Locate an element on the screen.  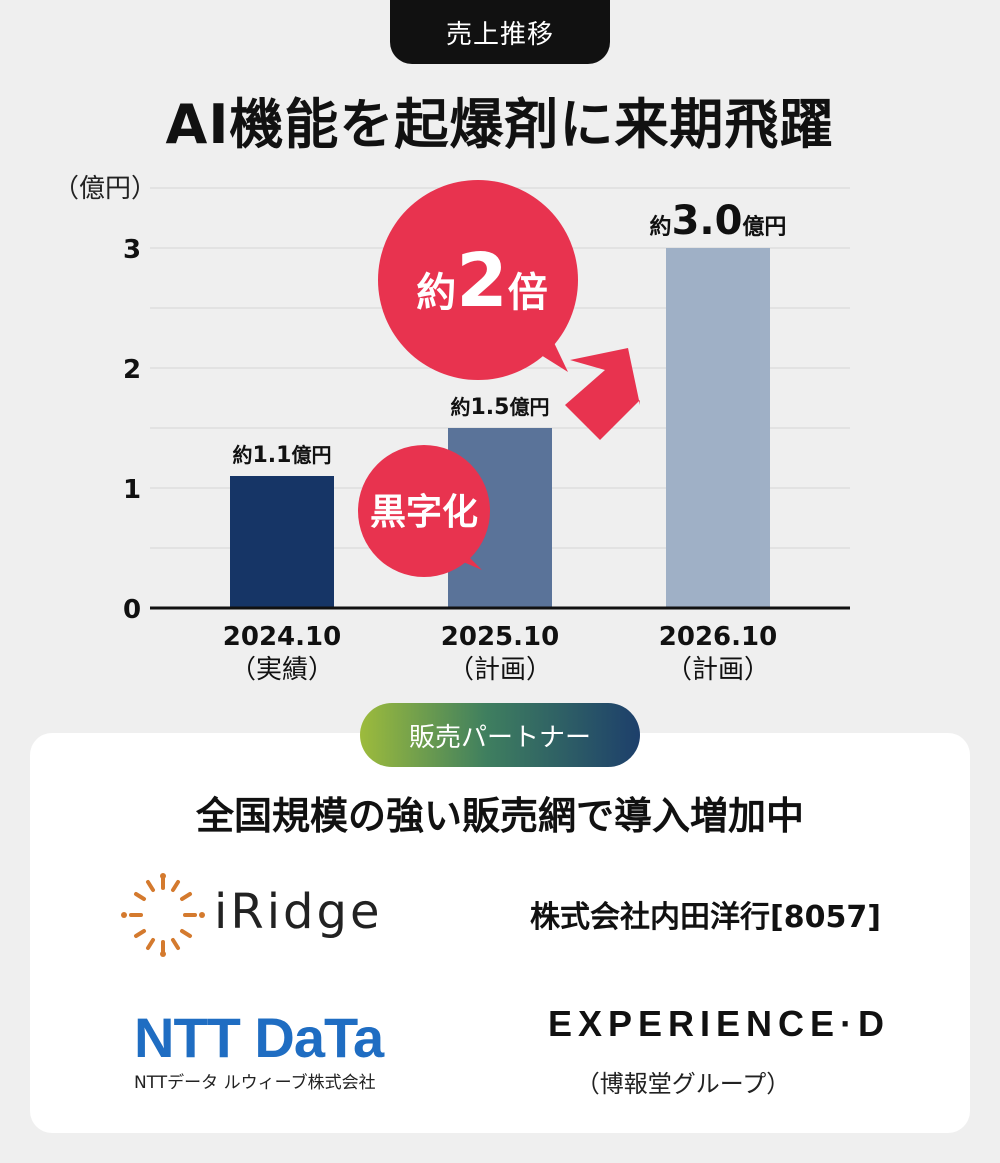
page-title: AI機能を起爆剤に来期飛躍 is located at coordinates (500, 124).